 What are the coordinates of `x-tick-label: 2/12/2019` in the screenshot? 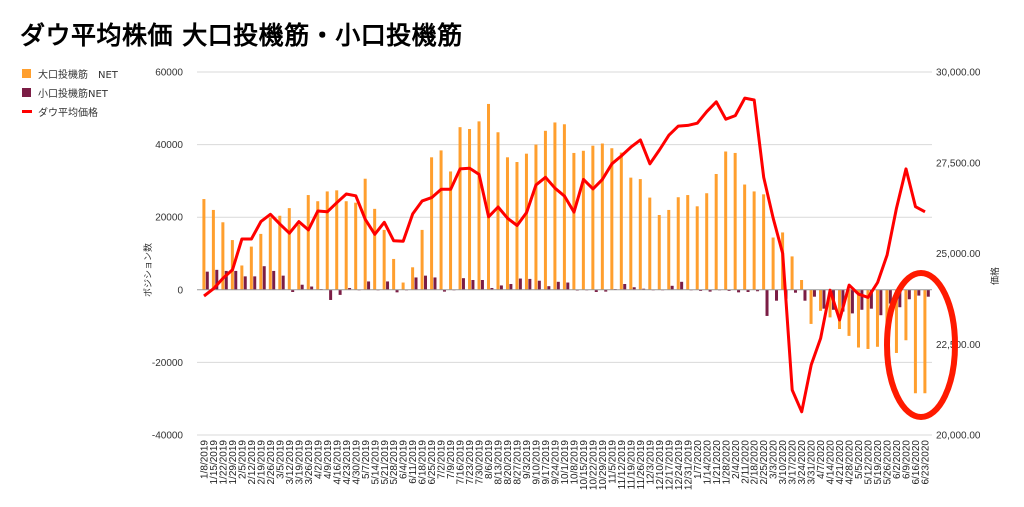 It's located at (252, 462).